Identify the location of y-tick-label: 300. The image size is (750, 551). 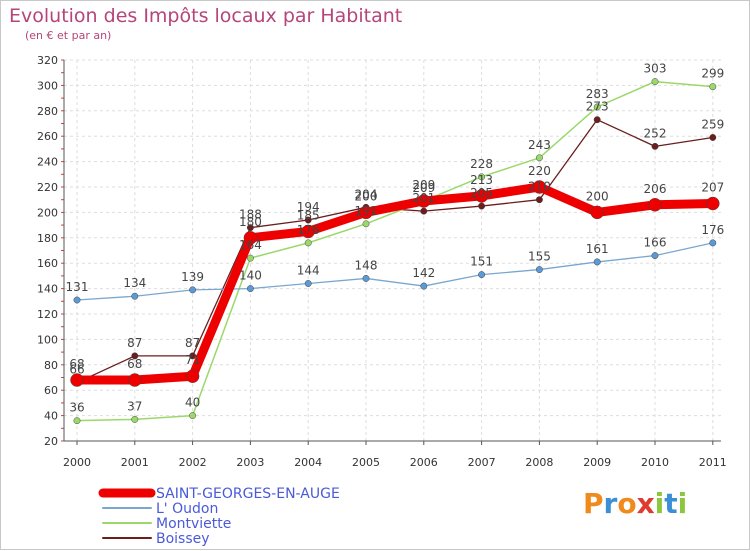
(47, 85).